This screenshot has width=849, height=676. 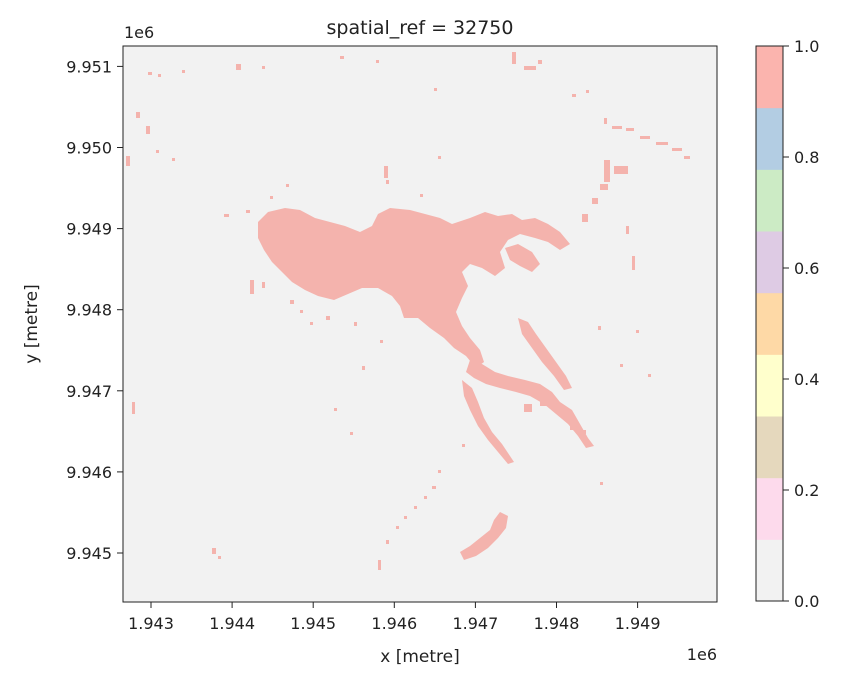 I want to click on x-axis: 1.943 1.944 1.945 1.946 1.947 1.948 1.949, so click(x=394, y=617).